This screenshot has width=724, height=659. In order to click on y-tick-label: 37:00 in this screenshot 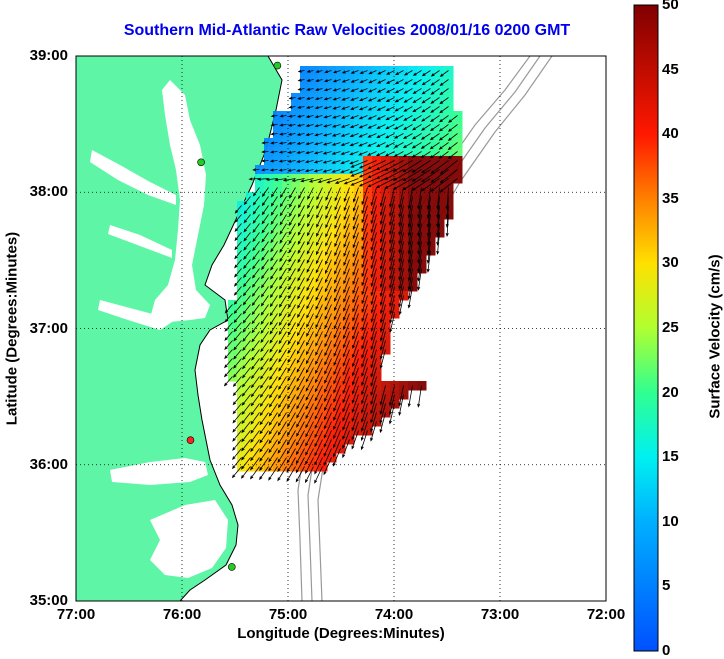, I will do `click(48, 328)`.